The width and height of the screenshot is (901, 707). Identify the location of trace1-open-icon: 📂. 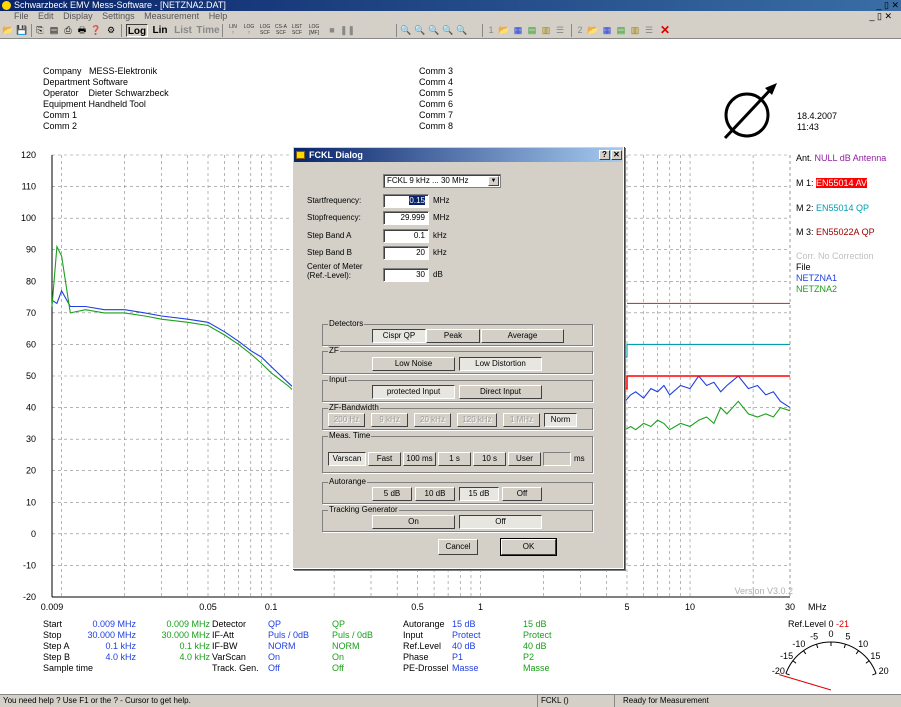
(504, 30).